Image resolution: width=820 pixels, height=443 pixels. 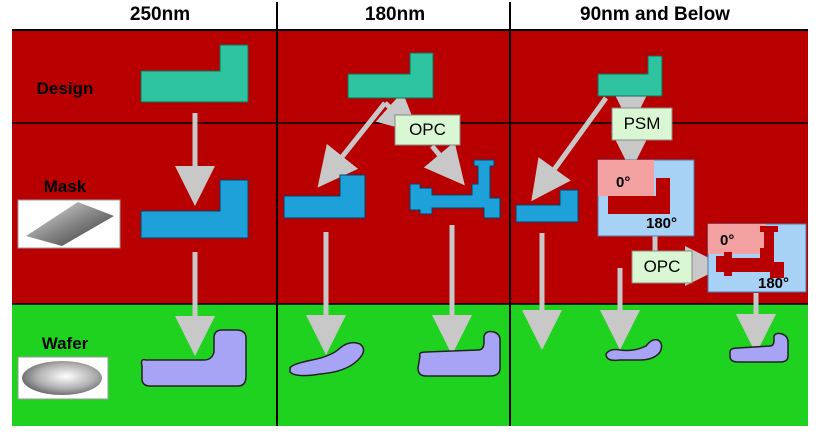 I want to click on arrow-90-design-mask, so click(x=570, y=149).